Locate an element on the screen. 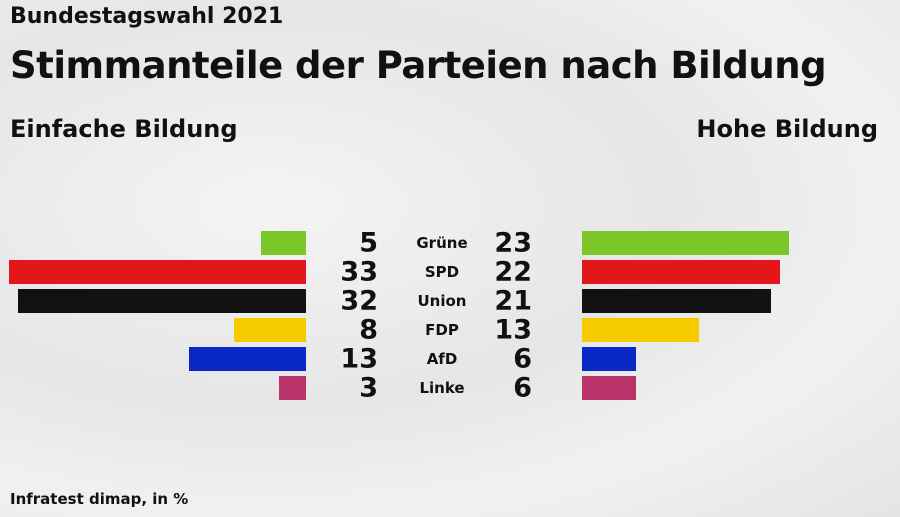  value-left-spd: 33 is located at coordinates (359, 272).